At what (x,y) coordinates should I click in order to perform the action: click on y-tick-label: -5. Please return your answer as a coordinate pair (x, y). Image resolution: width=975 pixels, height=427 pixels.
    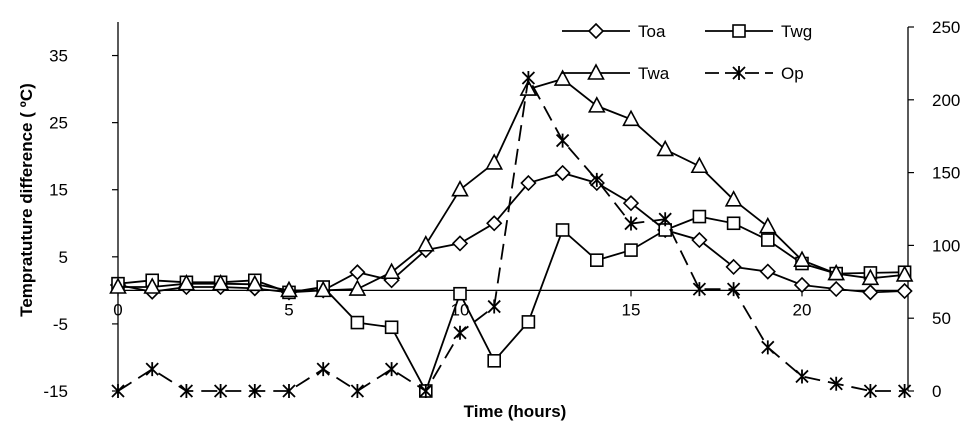
    Looking at the image, I should click on (60, 324).